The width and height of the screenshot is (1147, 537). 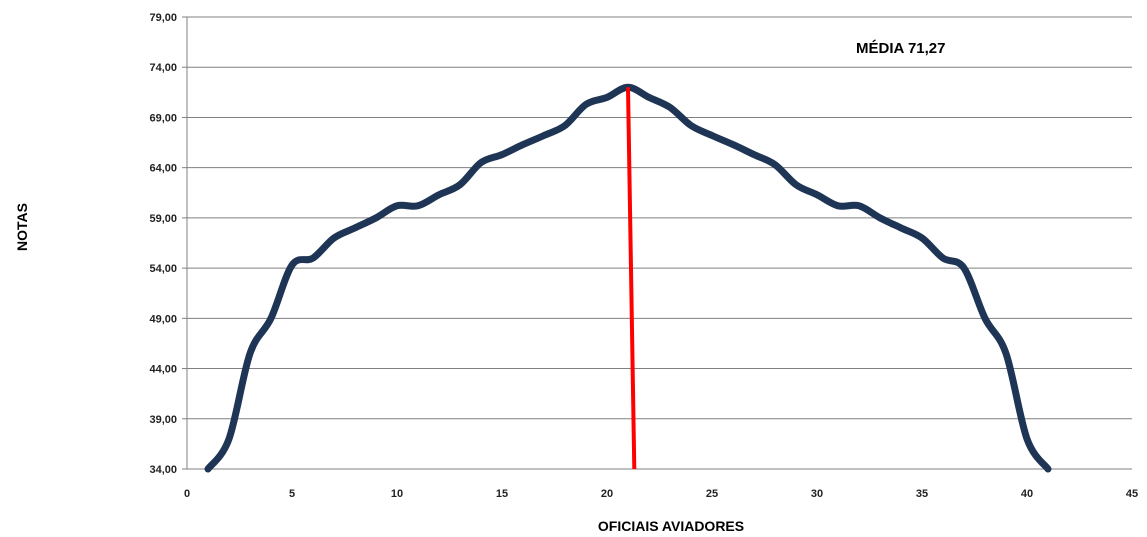 I want to click on x-tick-label: 20, so click(x=607, y=494).